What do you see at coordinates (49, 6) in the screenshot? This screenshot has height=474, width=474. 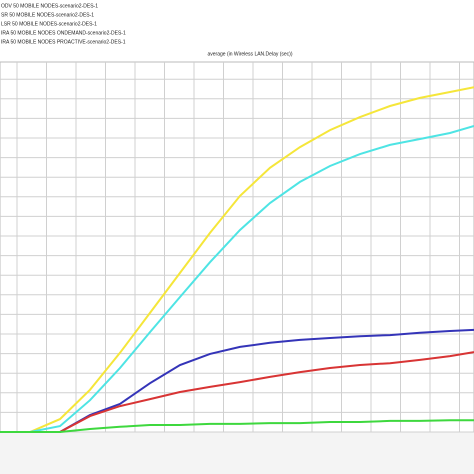 I see `legend-label: ODV 50 MOBILE NODES-scenario2-DES-1` at bounding box center [49, 6].